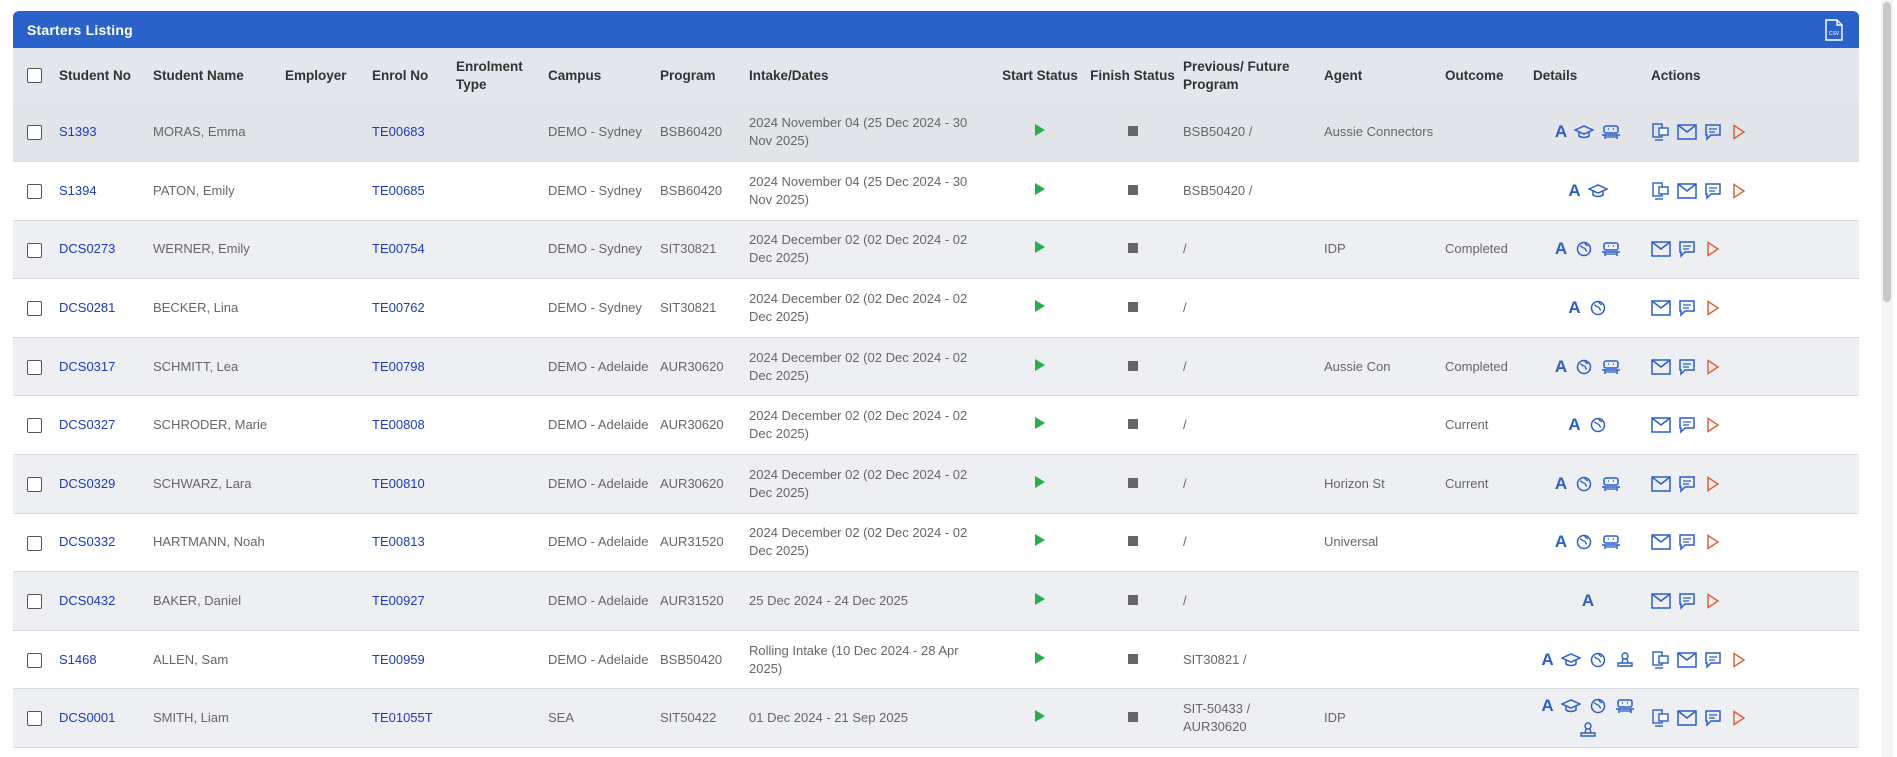 Image resolution: width=1897 pixels, height=757 pixels. Describe the element at coordinates (1380, 75) in the screenshot. I see `col-agent: Agent` at that location.